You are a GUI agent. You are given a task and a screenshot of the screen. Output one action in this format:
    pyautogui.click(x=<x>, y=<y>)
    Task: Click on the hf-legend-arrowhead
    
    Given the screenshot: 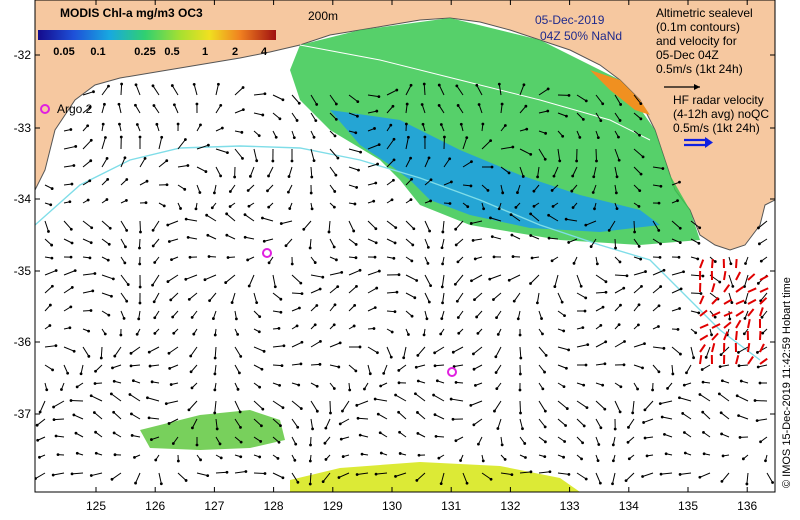 What is the action you would take?
    pyautogui.click(x=709, y=142)
    